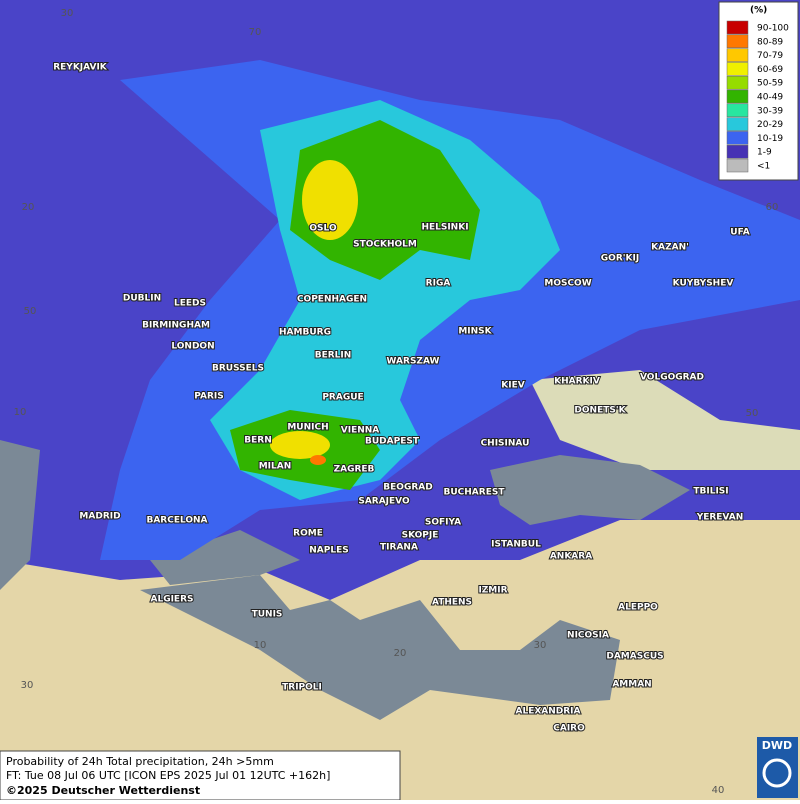  What do you see at coordinates (631, 685) in the screenshot?
I see `city-label: AMMAN` at bounding box center [631, 685].